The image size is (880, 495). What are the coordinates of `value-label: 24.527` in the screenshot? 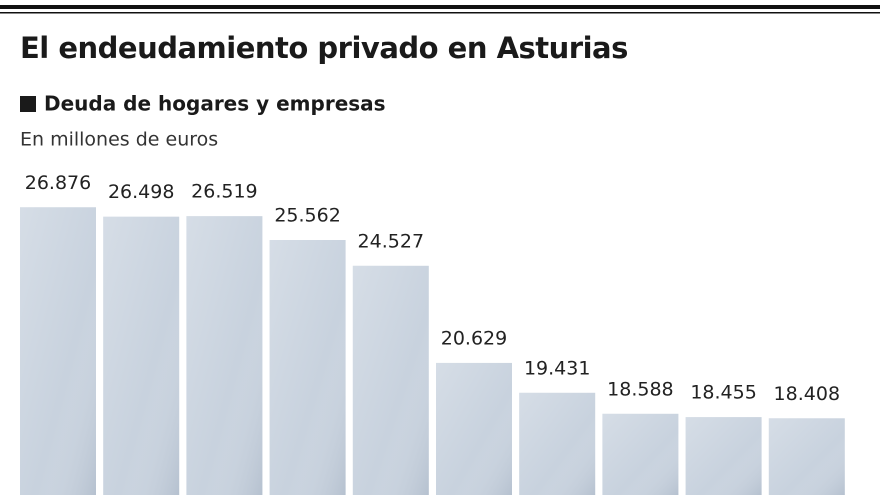 It's located at (391, 241).